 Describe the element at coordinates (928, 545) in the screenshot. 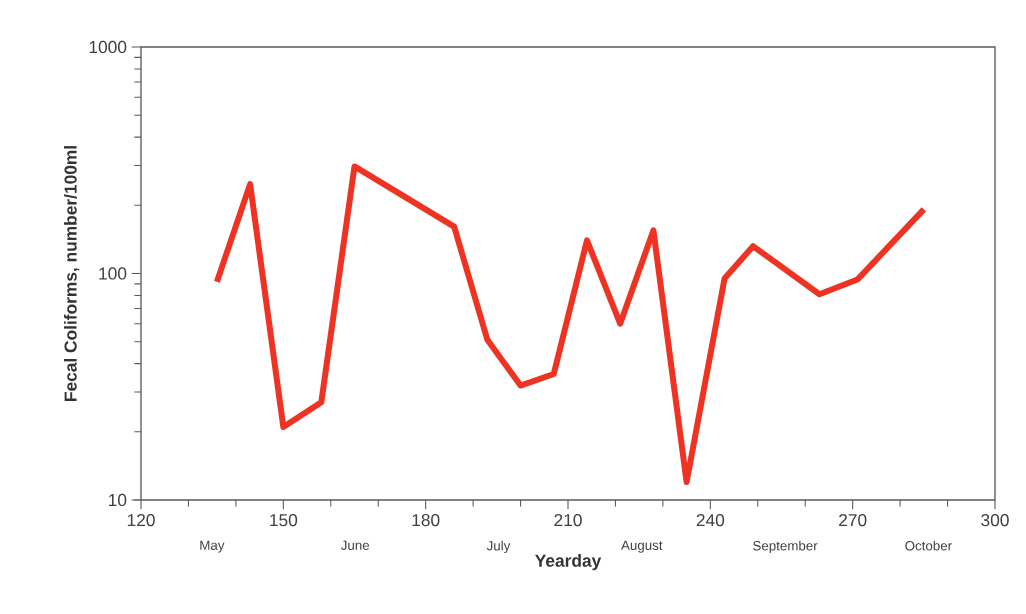

I see `text: October` at that location.